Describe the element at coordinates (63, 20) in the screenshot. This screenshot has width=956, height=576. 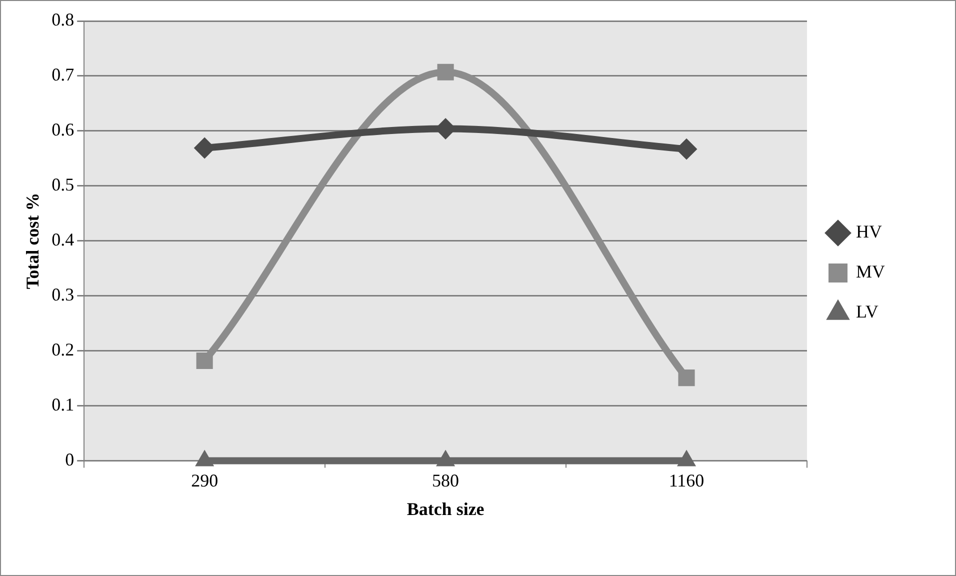
I see `y-tick-label: 0.8` at that location.